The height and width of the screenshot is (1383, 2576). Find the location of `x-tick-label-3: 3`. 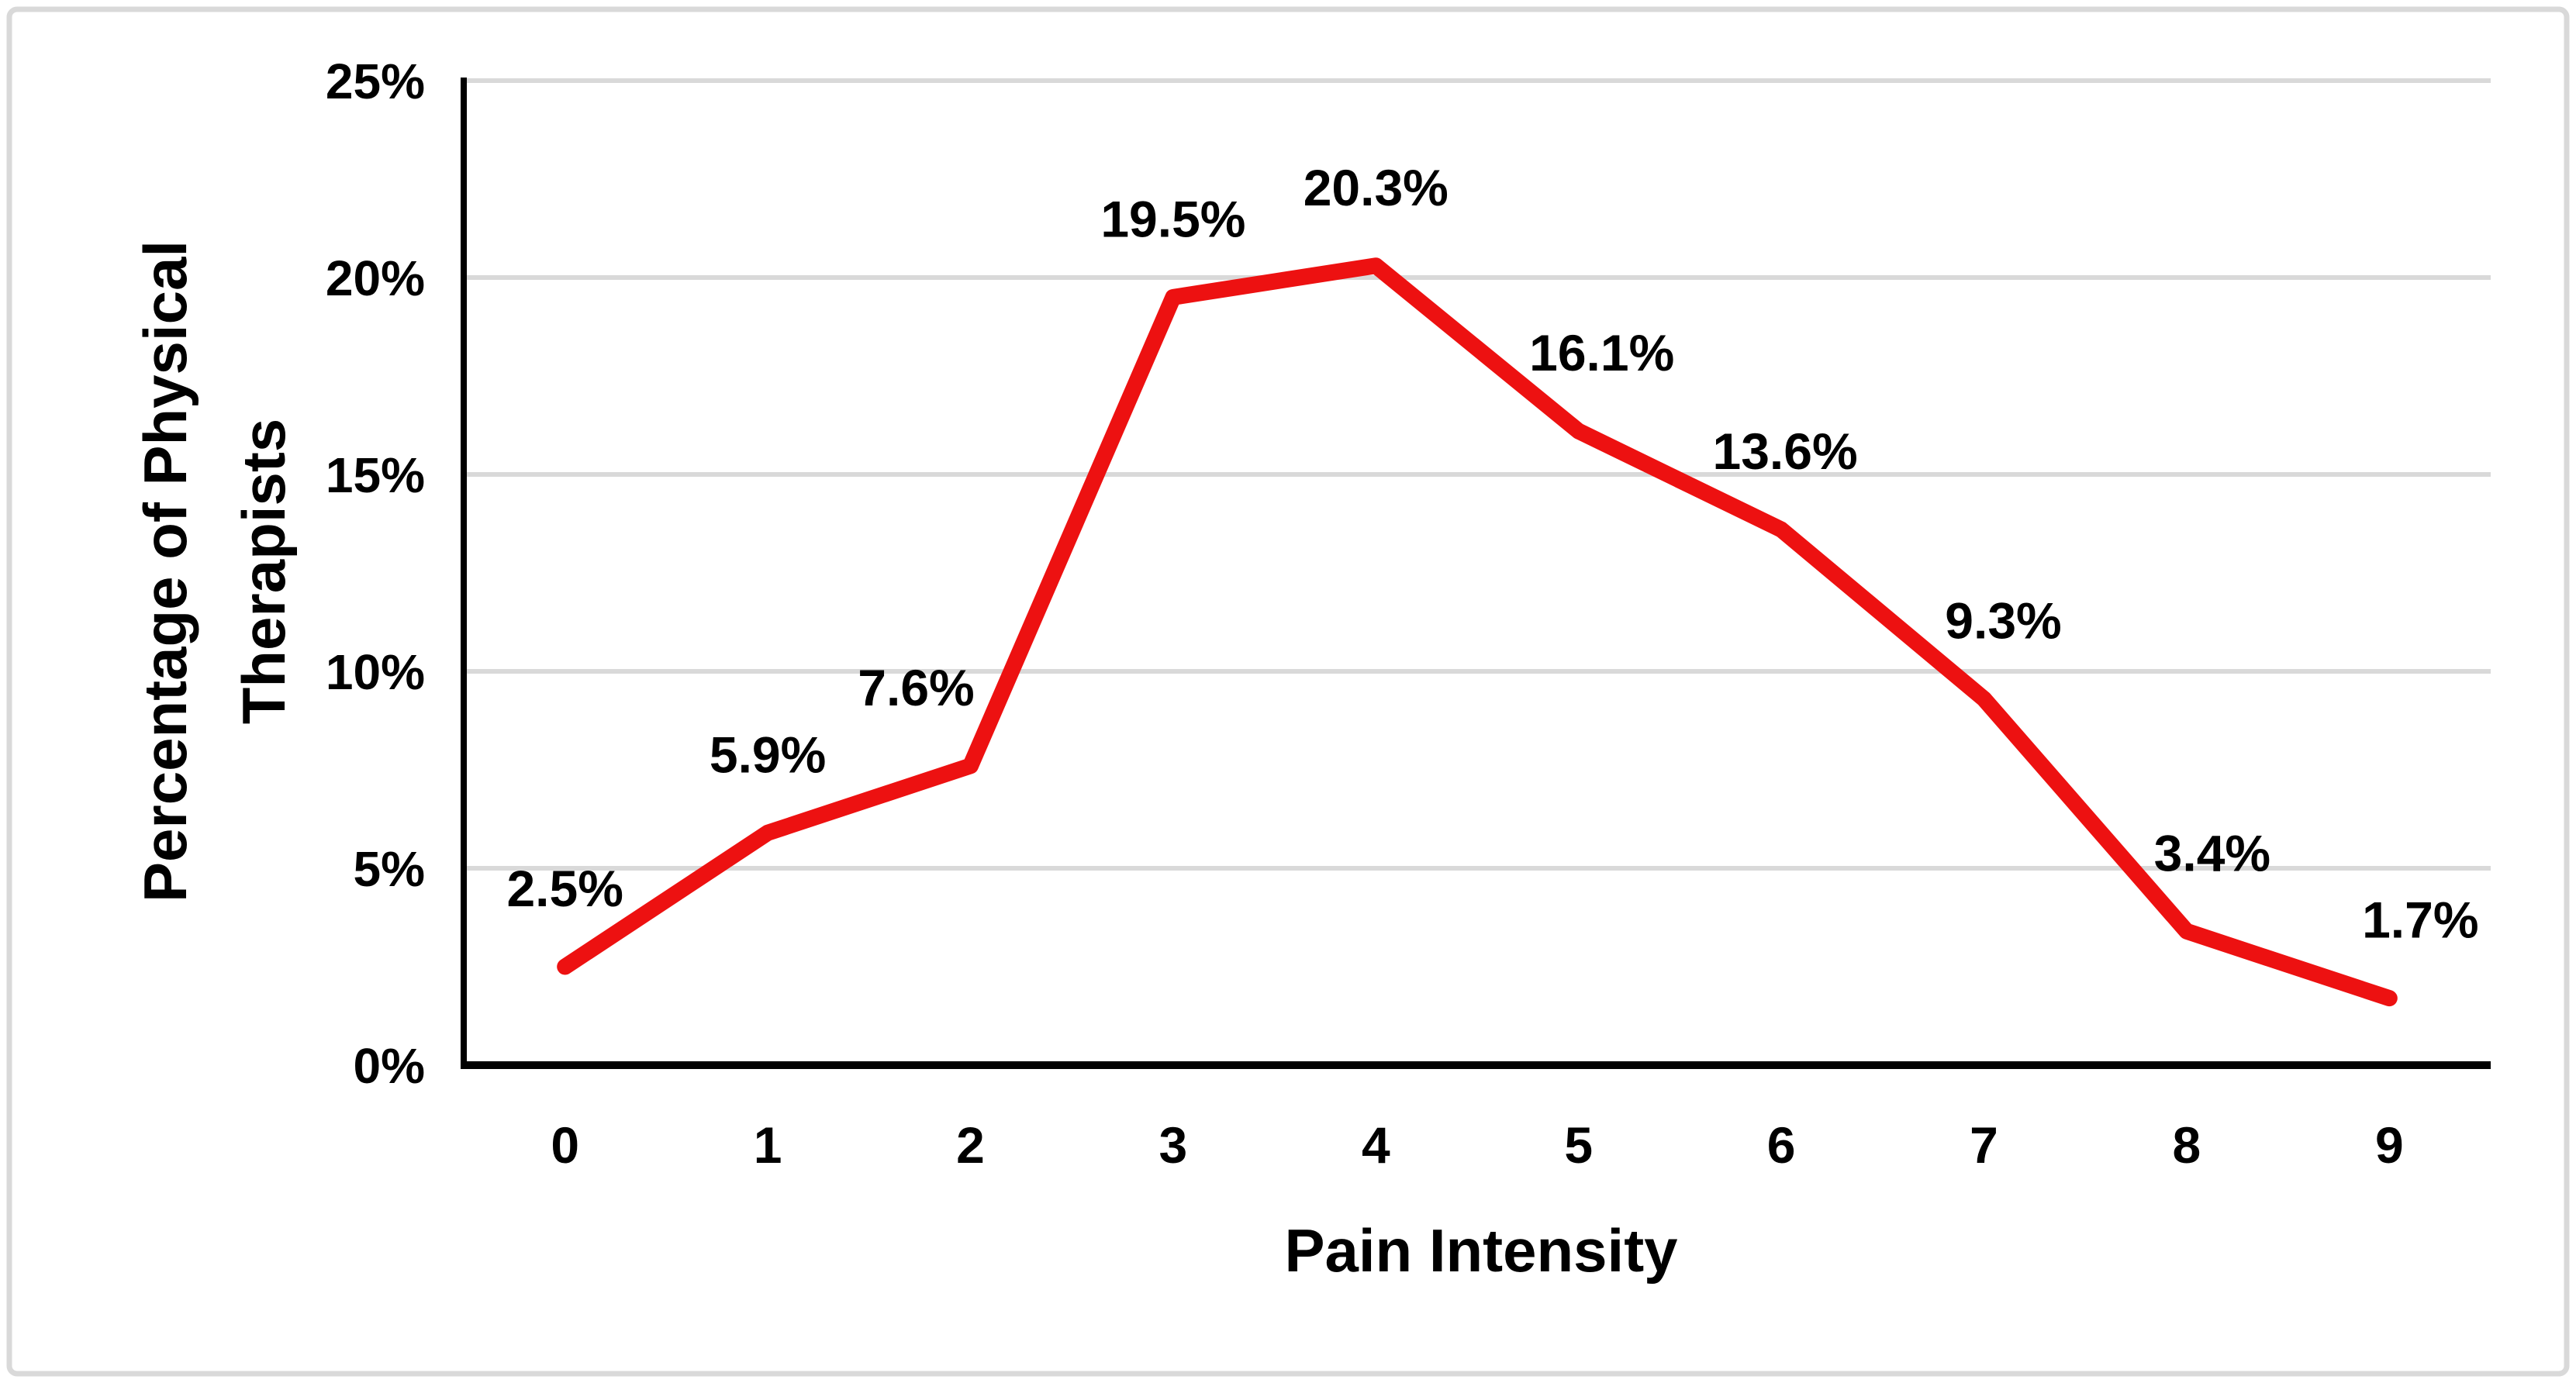

x-tick-label-3: 3 is located at coordinates (1173, 1145).